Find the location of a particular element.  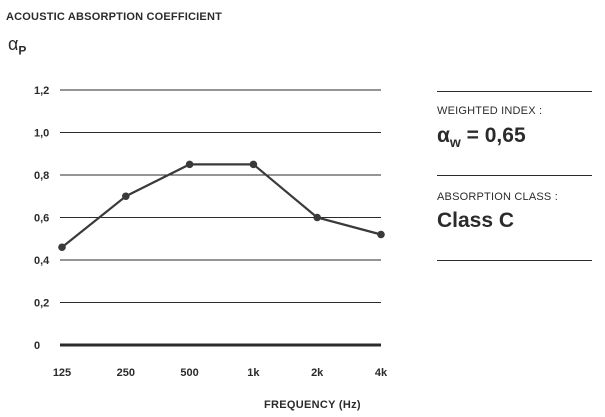

weighted-index-value: αw = 0,65 is located at coordinates (481, 137).